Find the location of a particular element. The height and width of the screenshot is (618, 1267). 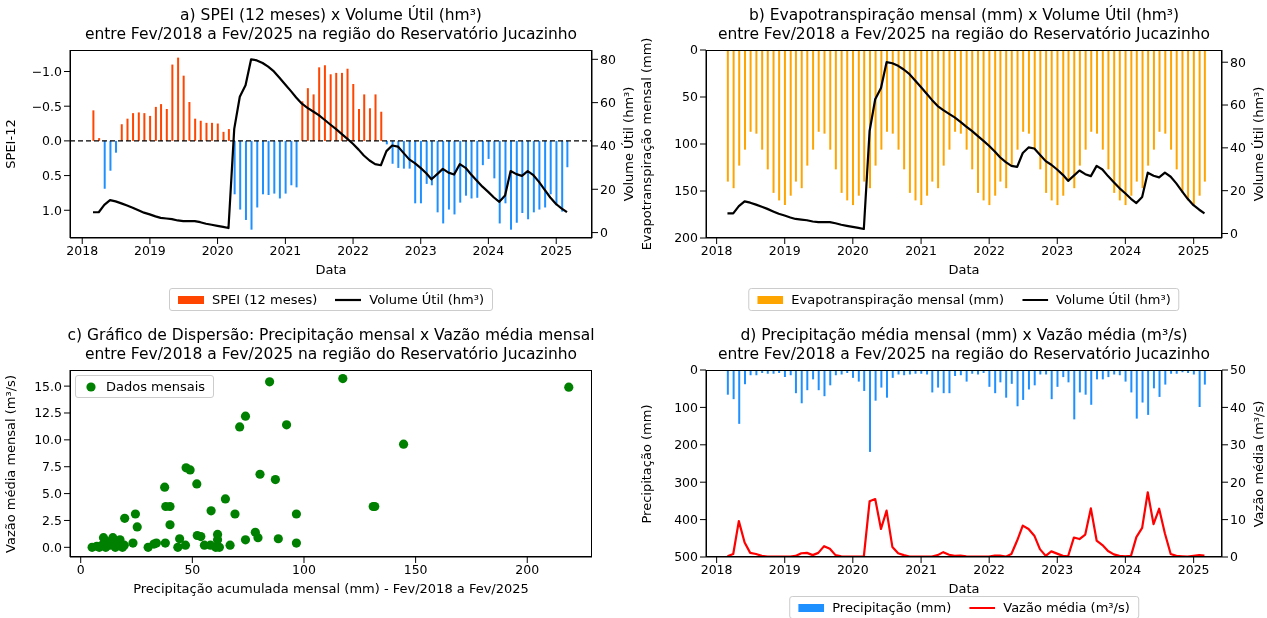

legend-label: Dados mensais is located at coordinates (156, 386).